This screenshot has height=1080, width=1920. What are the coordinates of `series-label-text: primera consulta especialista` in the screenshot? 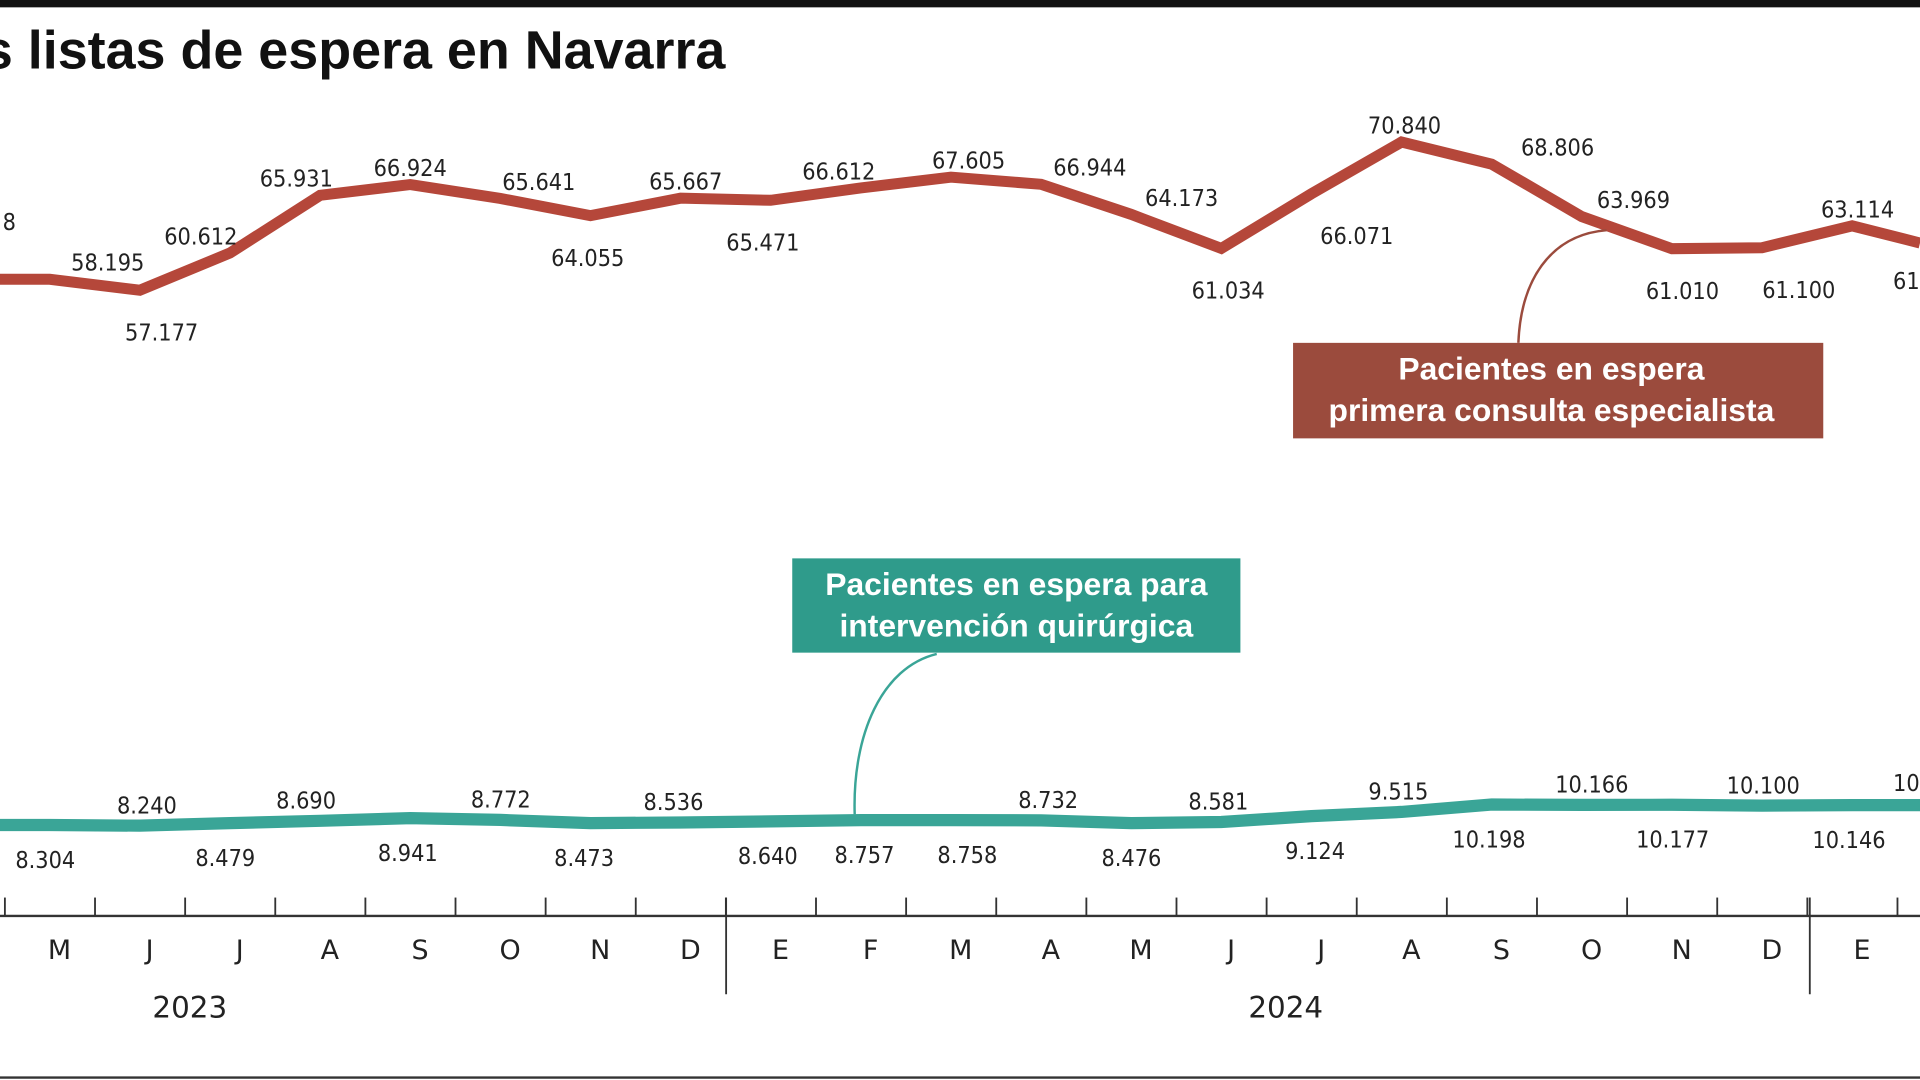 It's located at (1552, 410).